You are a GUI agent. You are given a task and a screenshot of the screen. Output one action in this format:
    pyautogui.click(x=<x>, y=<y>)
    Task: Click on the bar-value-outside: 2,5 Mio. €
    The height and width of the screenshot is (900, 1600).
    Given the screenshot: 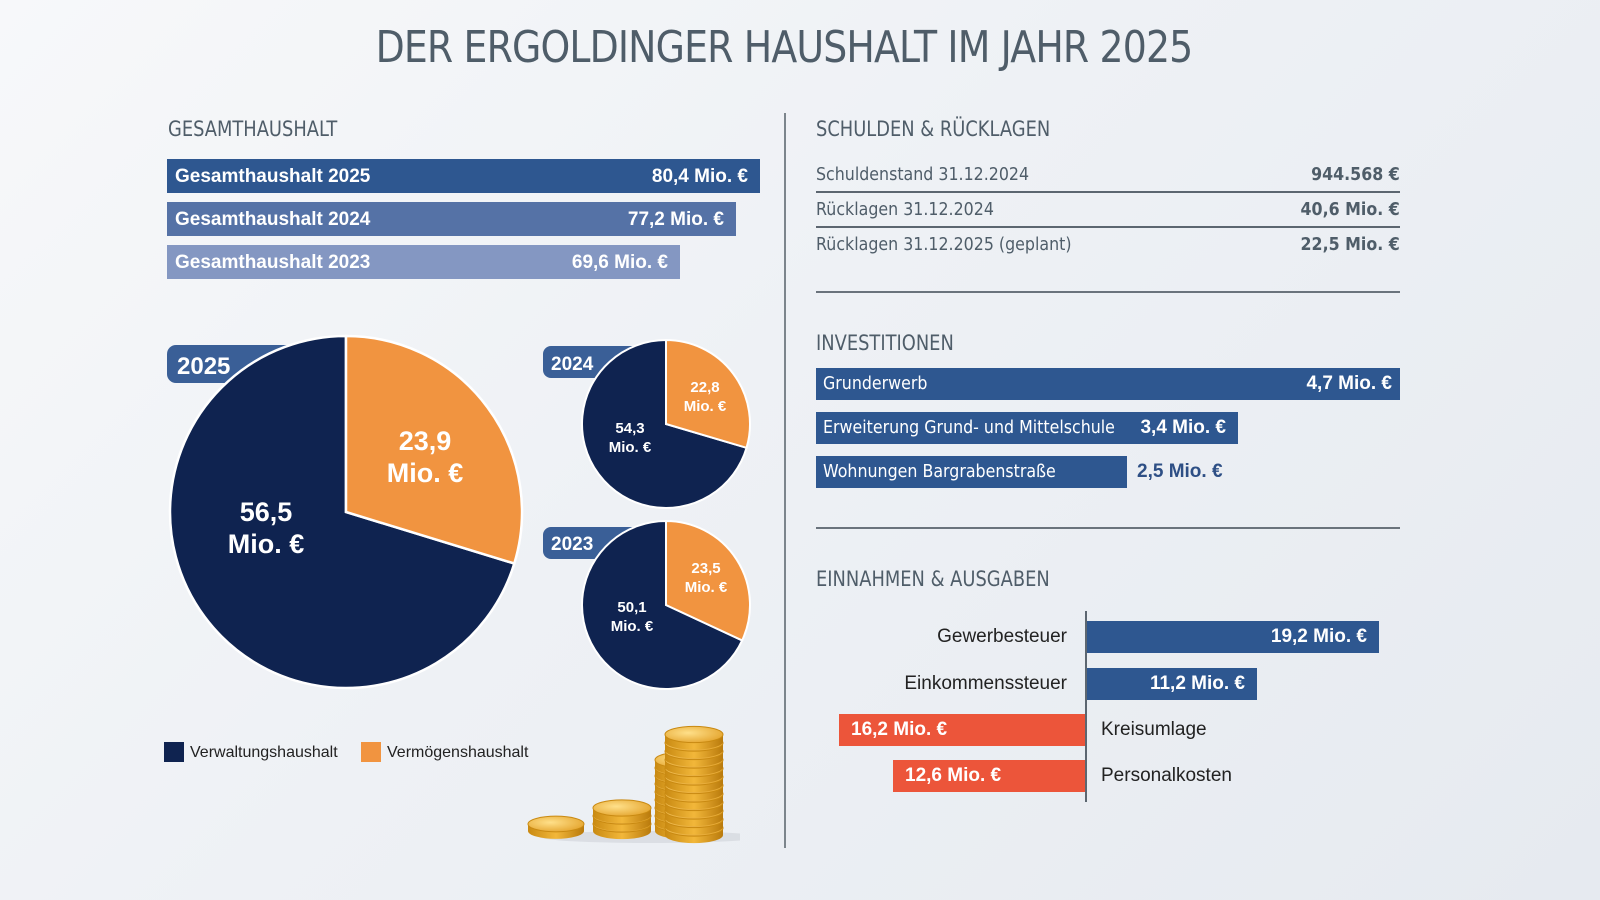 What is the action you would take?
    pyautogui.click(x=1180, y=471)
    